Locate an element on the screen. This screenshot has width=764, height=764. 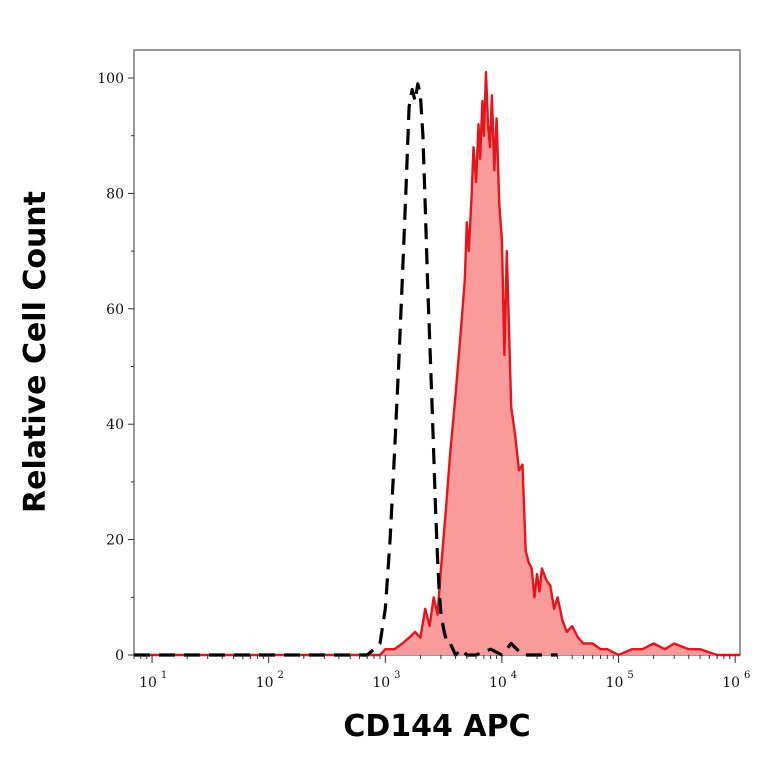
y-tick-label: 60 is located at coordinates (115, 310).